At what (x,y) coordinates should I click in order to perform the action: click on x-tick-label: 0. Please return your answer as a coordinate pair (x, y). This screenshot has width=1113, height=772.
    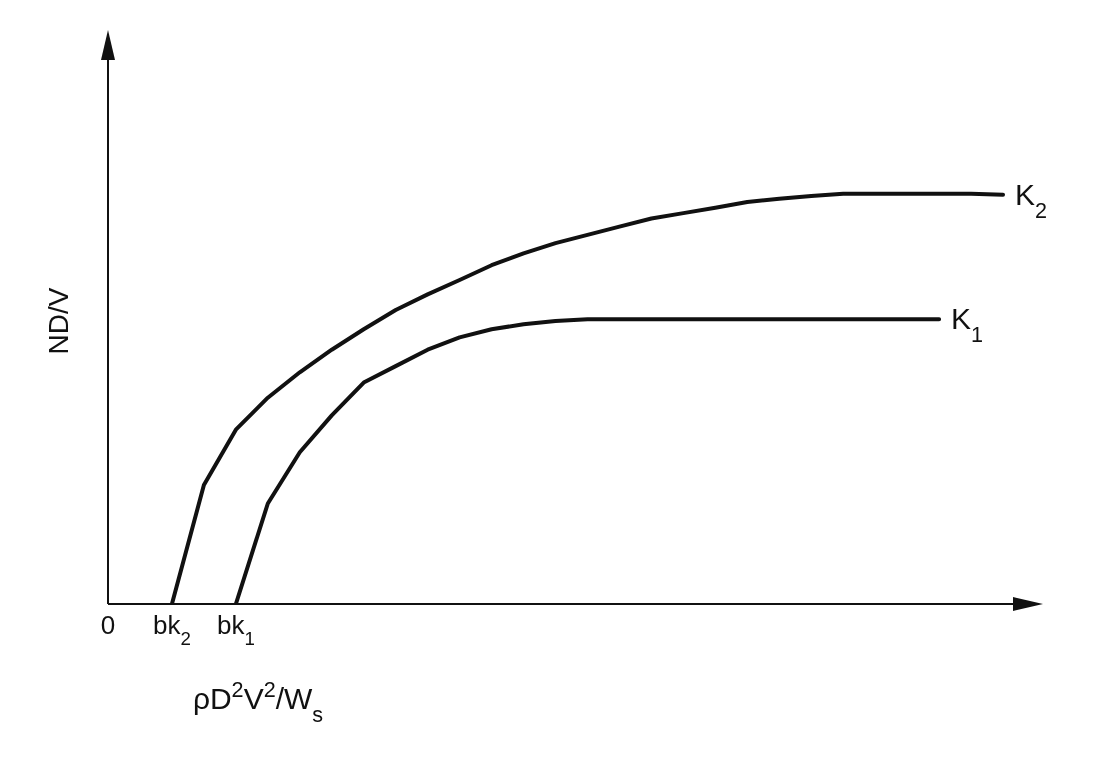
    Looking at the image, I should click on (108, 625).